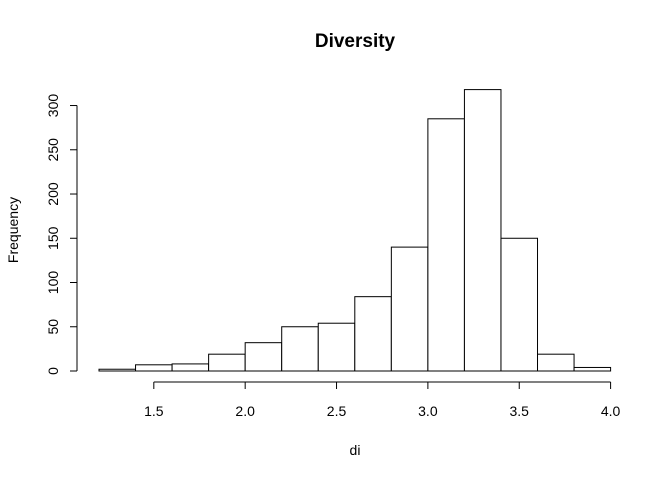  I want to click on x-tick-label: 4.0, so click(611, 411).